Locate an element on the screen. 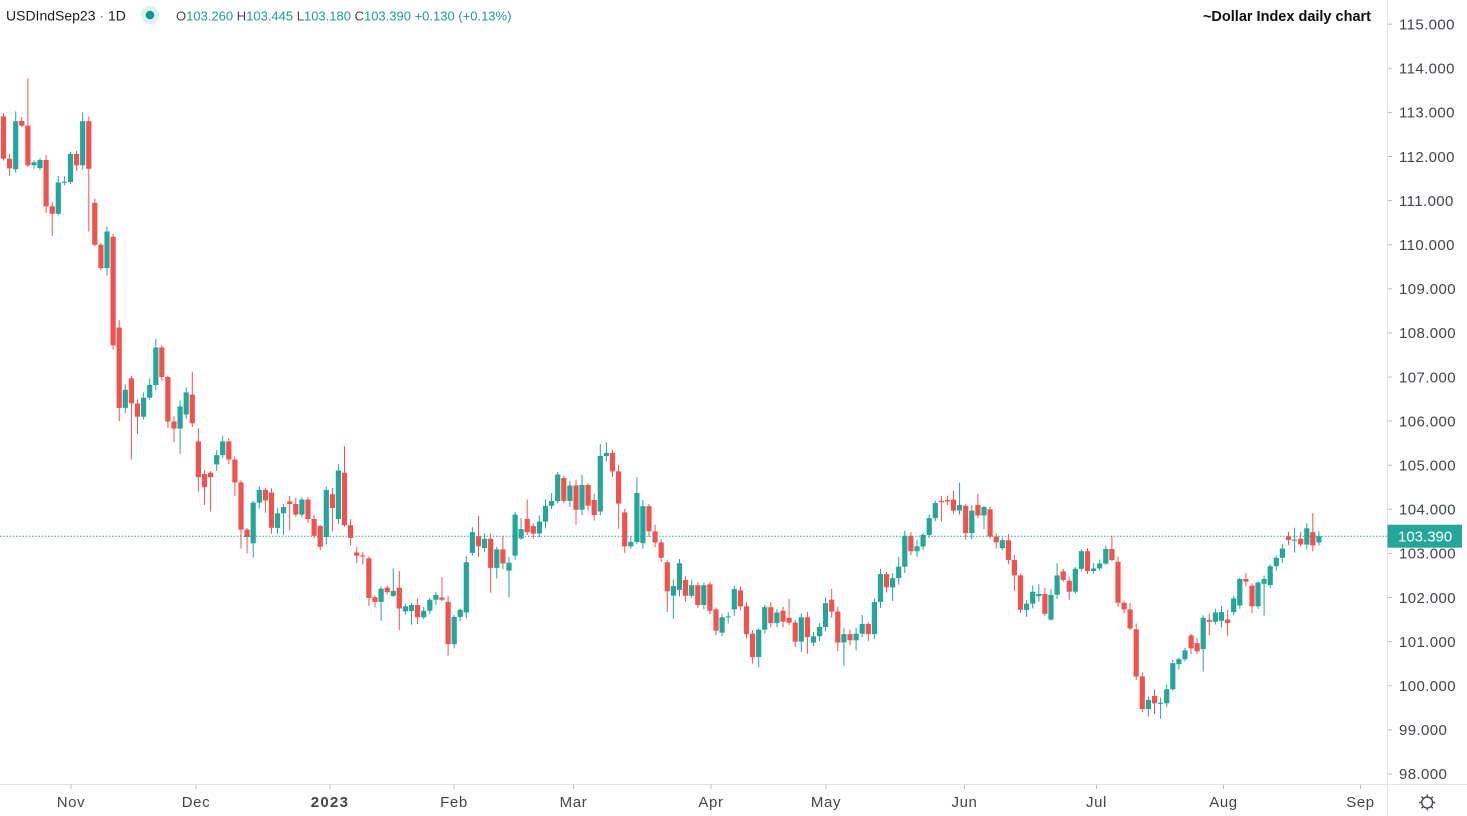 The width and height of the screenshot is (1467, 816). svg-text: 114.000 is located at coordinates (1427, 69).